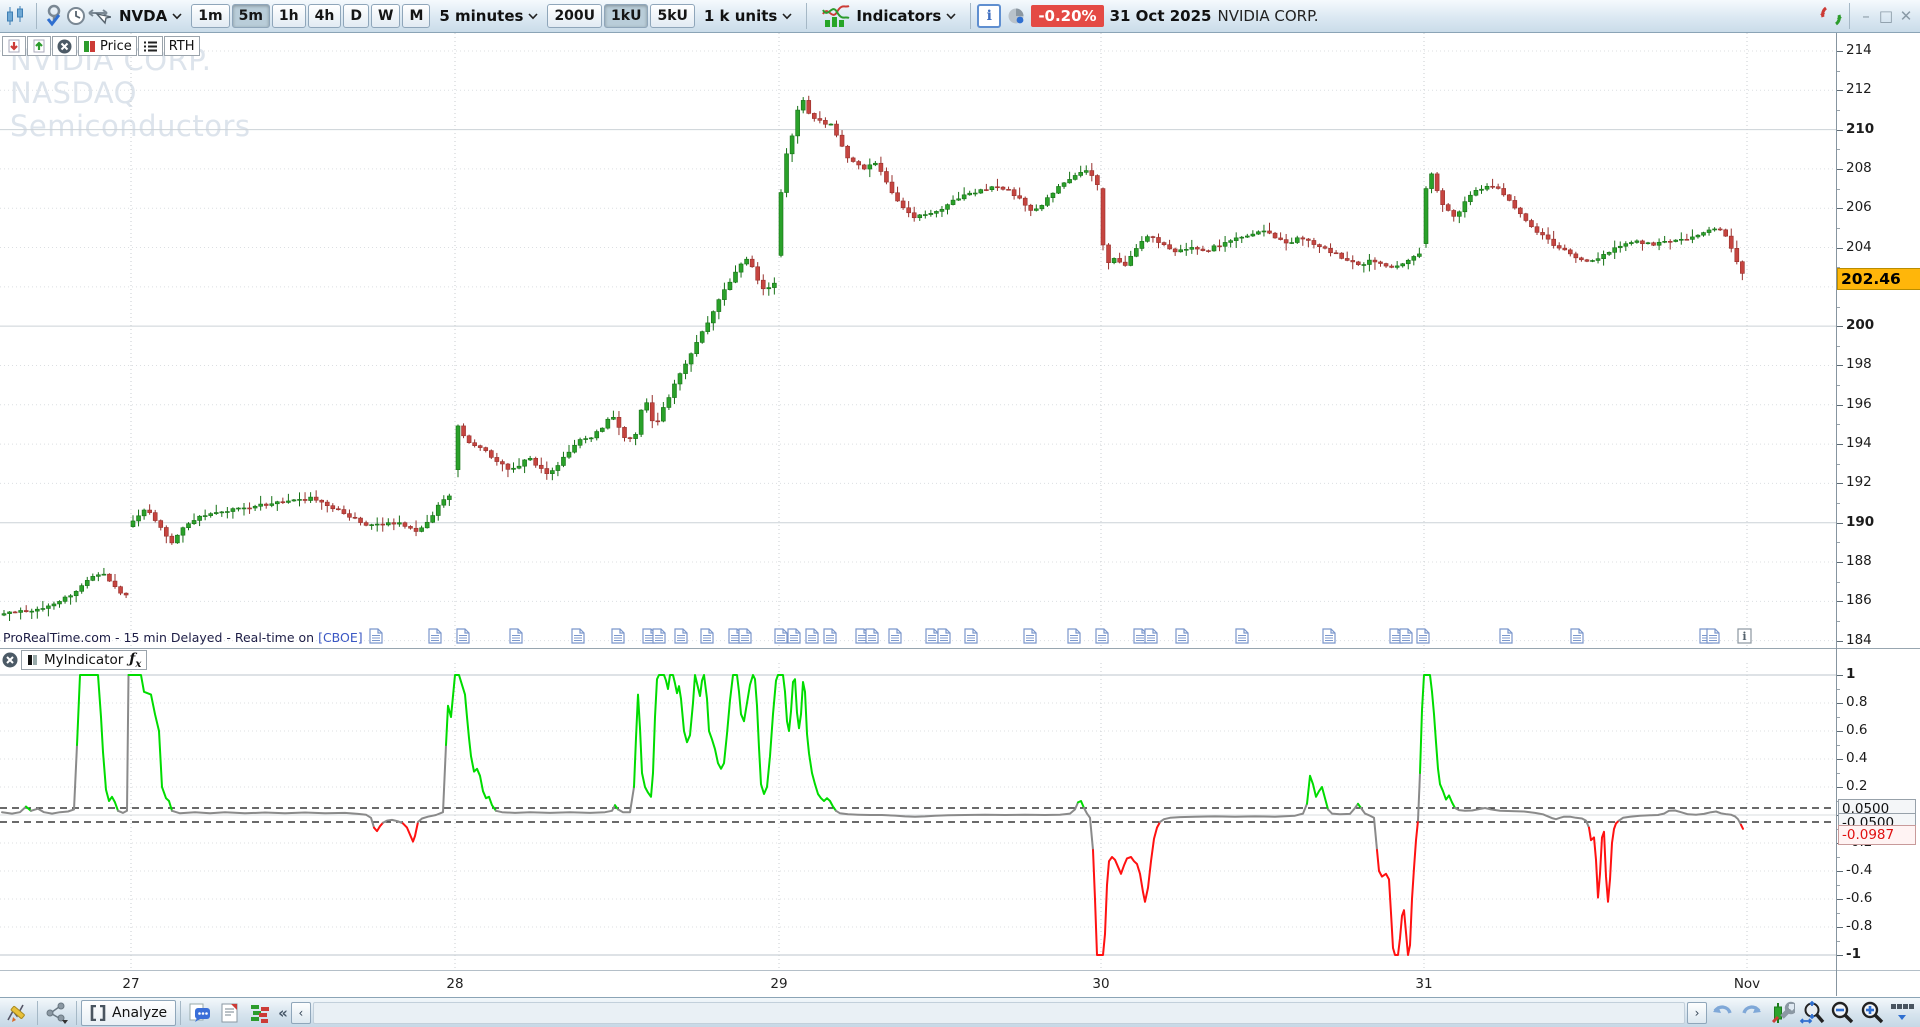  I want to click on refresh-icon, so click(1831, 16).